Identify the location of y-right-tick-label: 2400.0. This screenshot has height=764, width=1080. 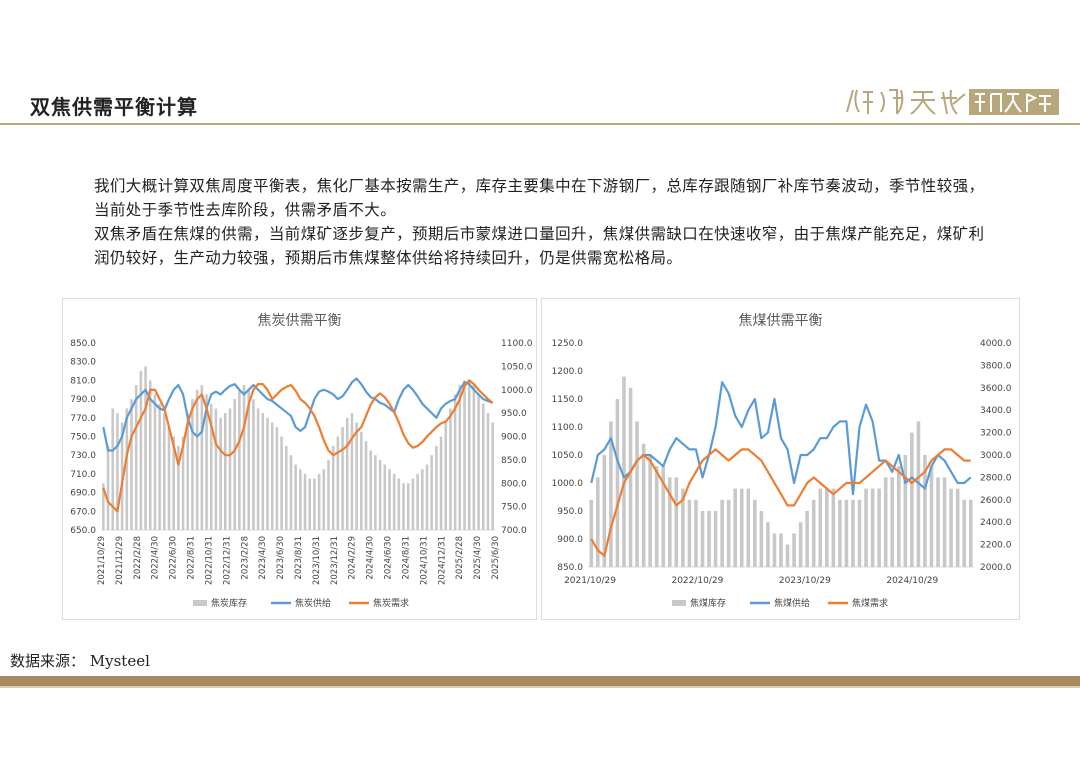
(996, 523).